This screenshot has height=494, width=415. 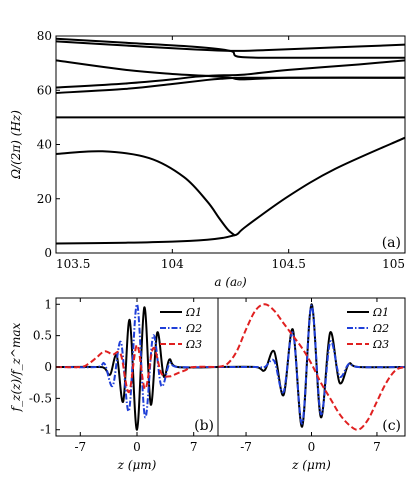 I want to click on panel-a-ytick-label: 40, so click(x=44, y=145).